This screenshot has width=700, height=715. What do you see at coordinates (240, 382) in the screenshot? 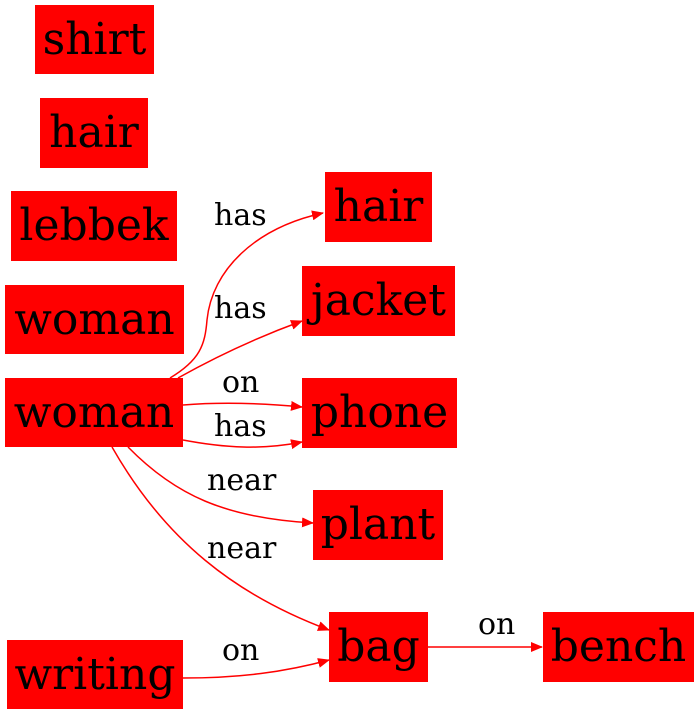
I see `edge-label-woman-phone-on: on` at bounding box center [240, 382].